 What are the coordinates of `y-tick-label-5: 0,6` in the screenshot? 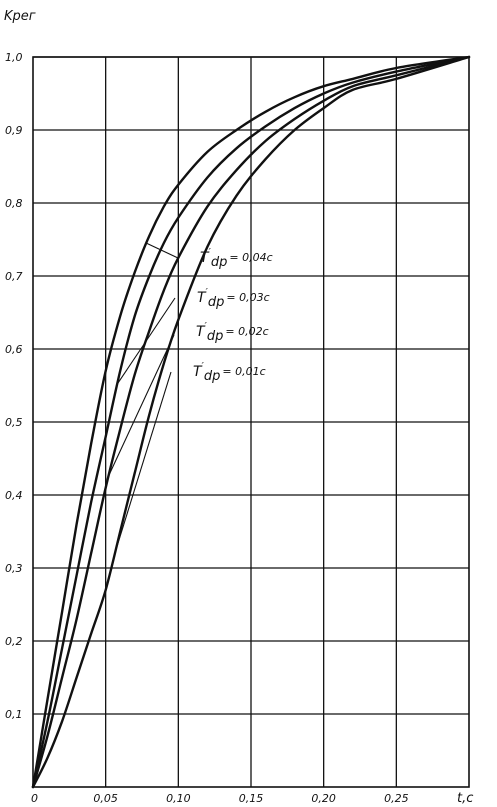 It's located at (14, 349).